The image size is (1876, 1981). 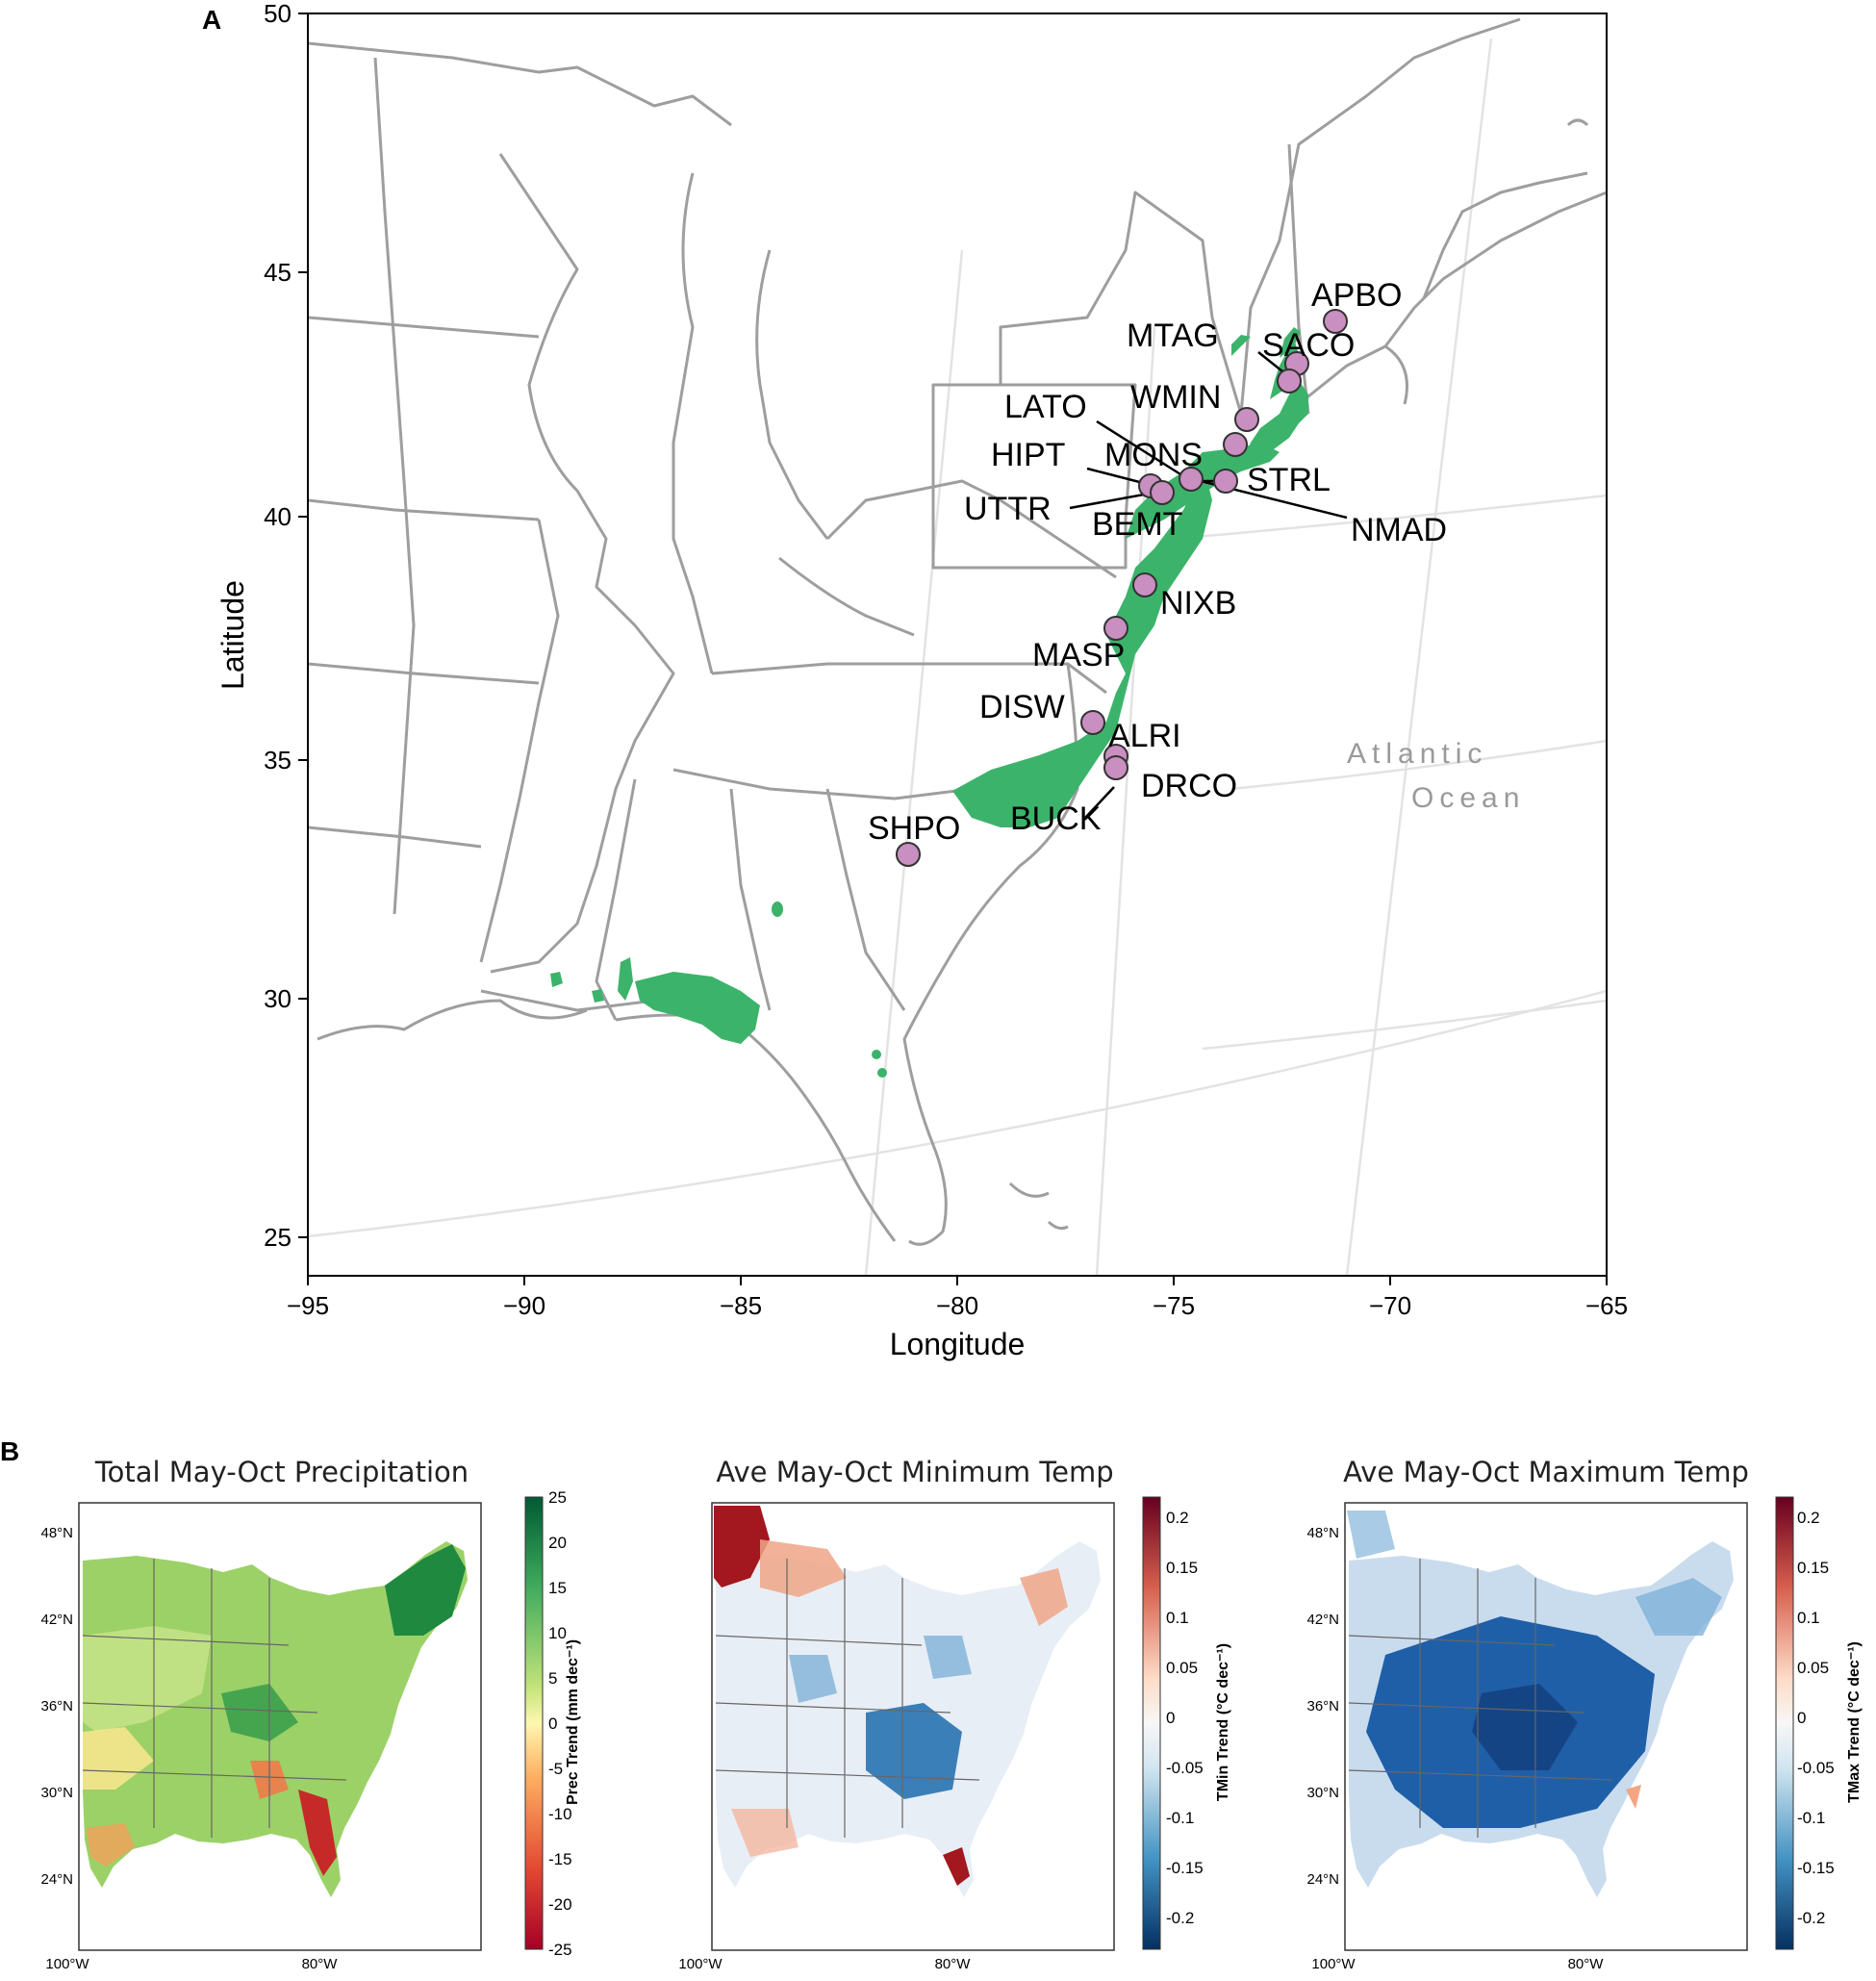 What do you see at coordinates (1289, 381) in the screenshot?
I see `site-marker-mtag` at bounding box center [1289, 381].